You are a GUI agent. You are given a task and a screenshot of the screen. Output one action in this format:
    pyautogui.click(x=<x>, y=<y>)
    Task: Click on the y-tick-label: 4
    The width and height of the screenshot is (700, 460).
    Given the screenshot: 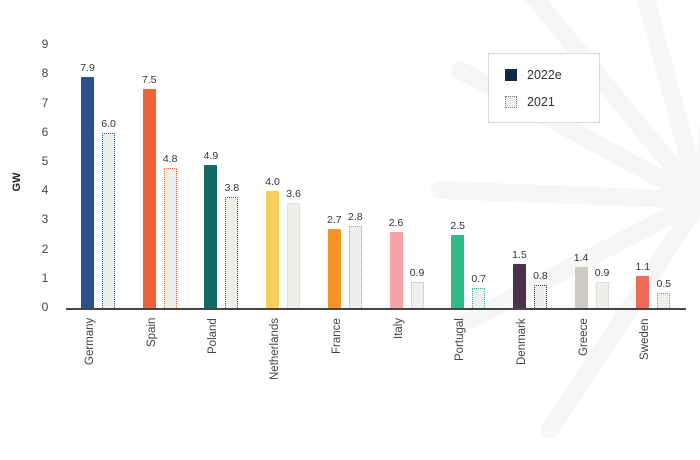 What is the action you would take?
    pyautogui.click(x=45, y=190)
    